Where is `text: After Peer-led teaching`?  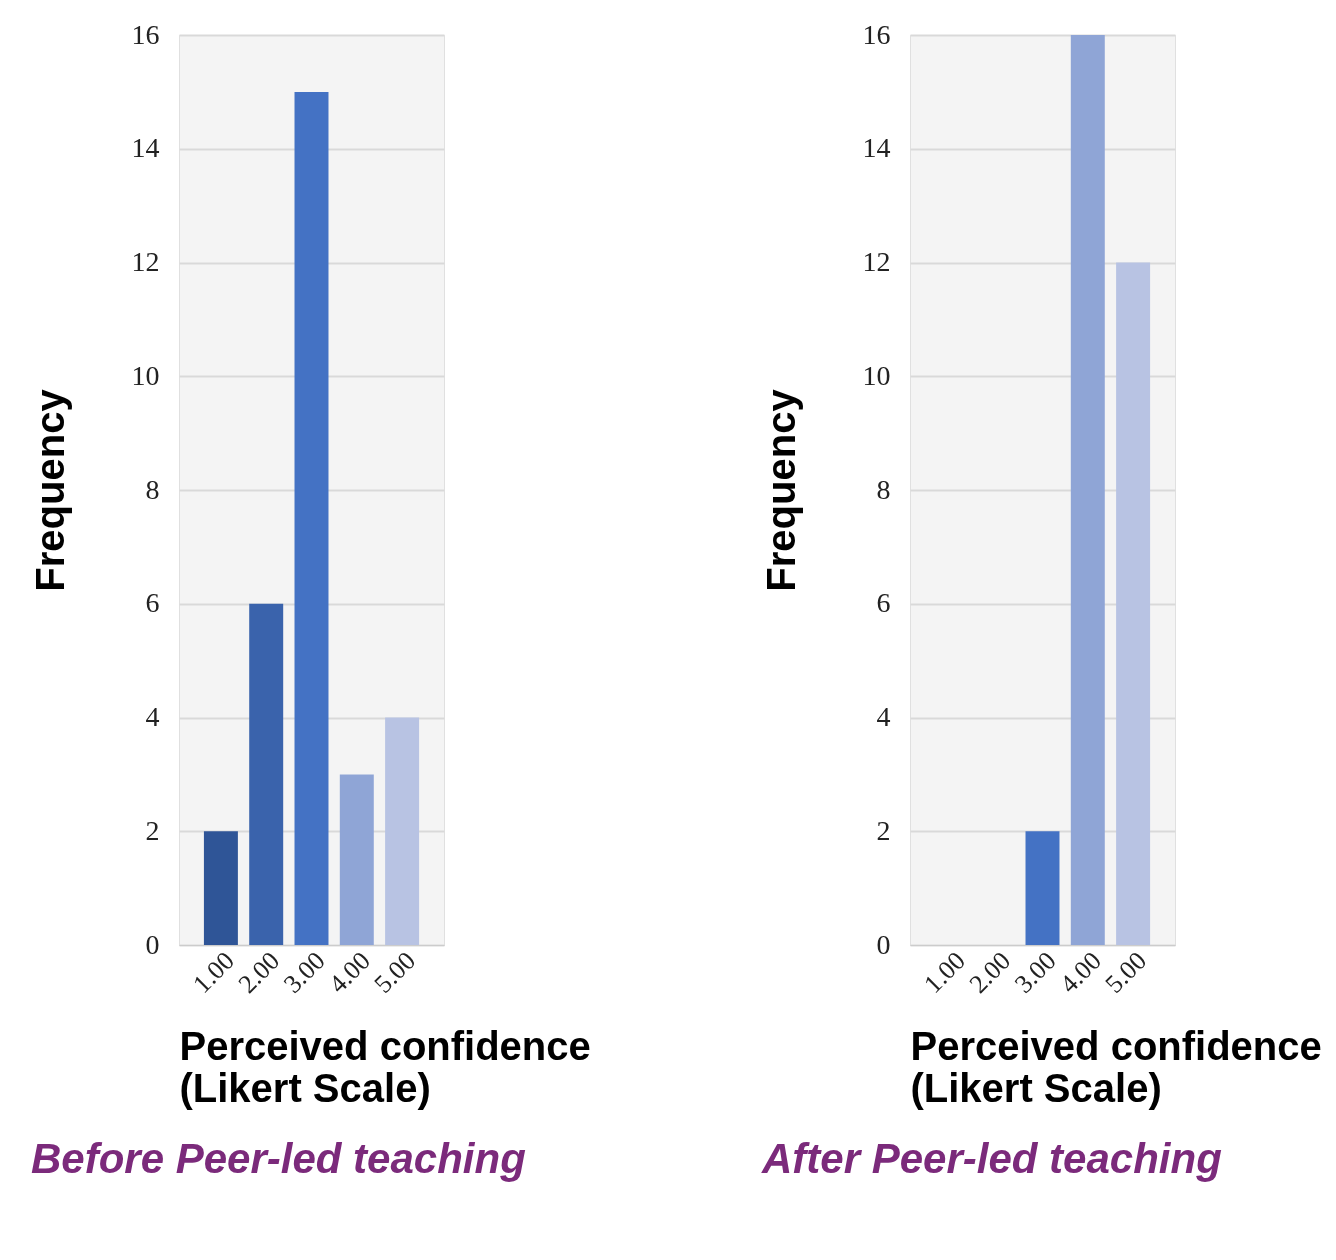
text: After Peer-led teaching is located at coordinates (991, 1158).